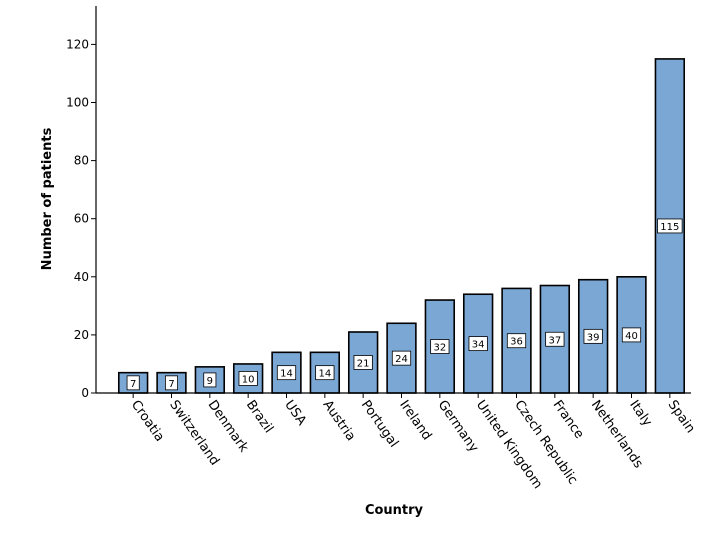 The height and width of the screenshot is (540, 720). Describe the element at coordinates (85, 393) in the screenshot. I see `y-tick-label: 0` at that location.